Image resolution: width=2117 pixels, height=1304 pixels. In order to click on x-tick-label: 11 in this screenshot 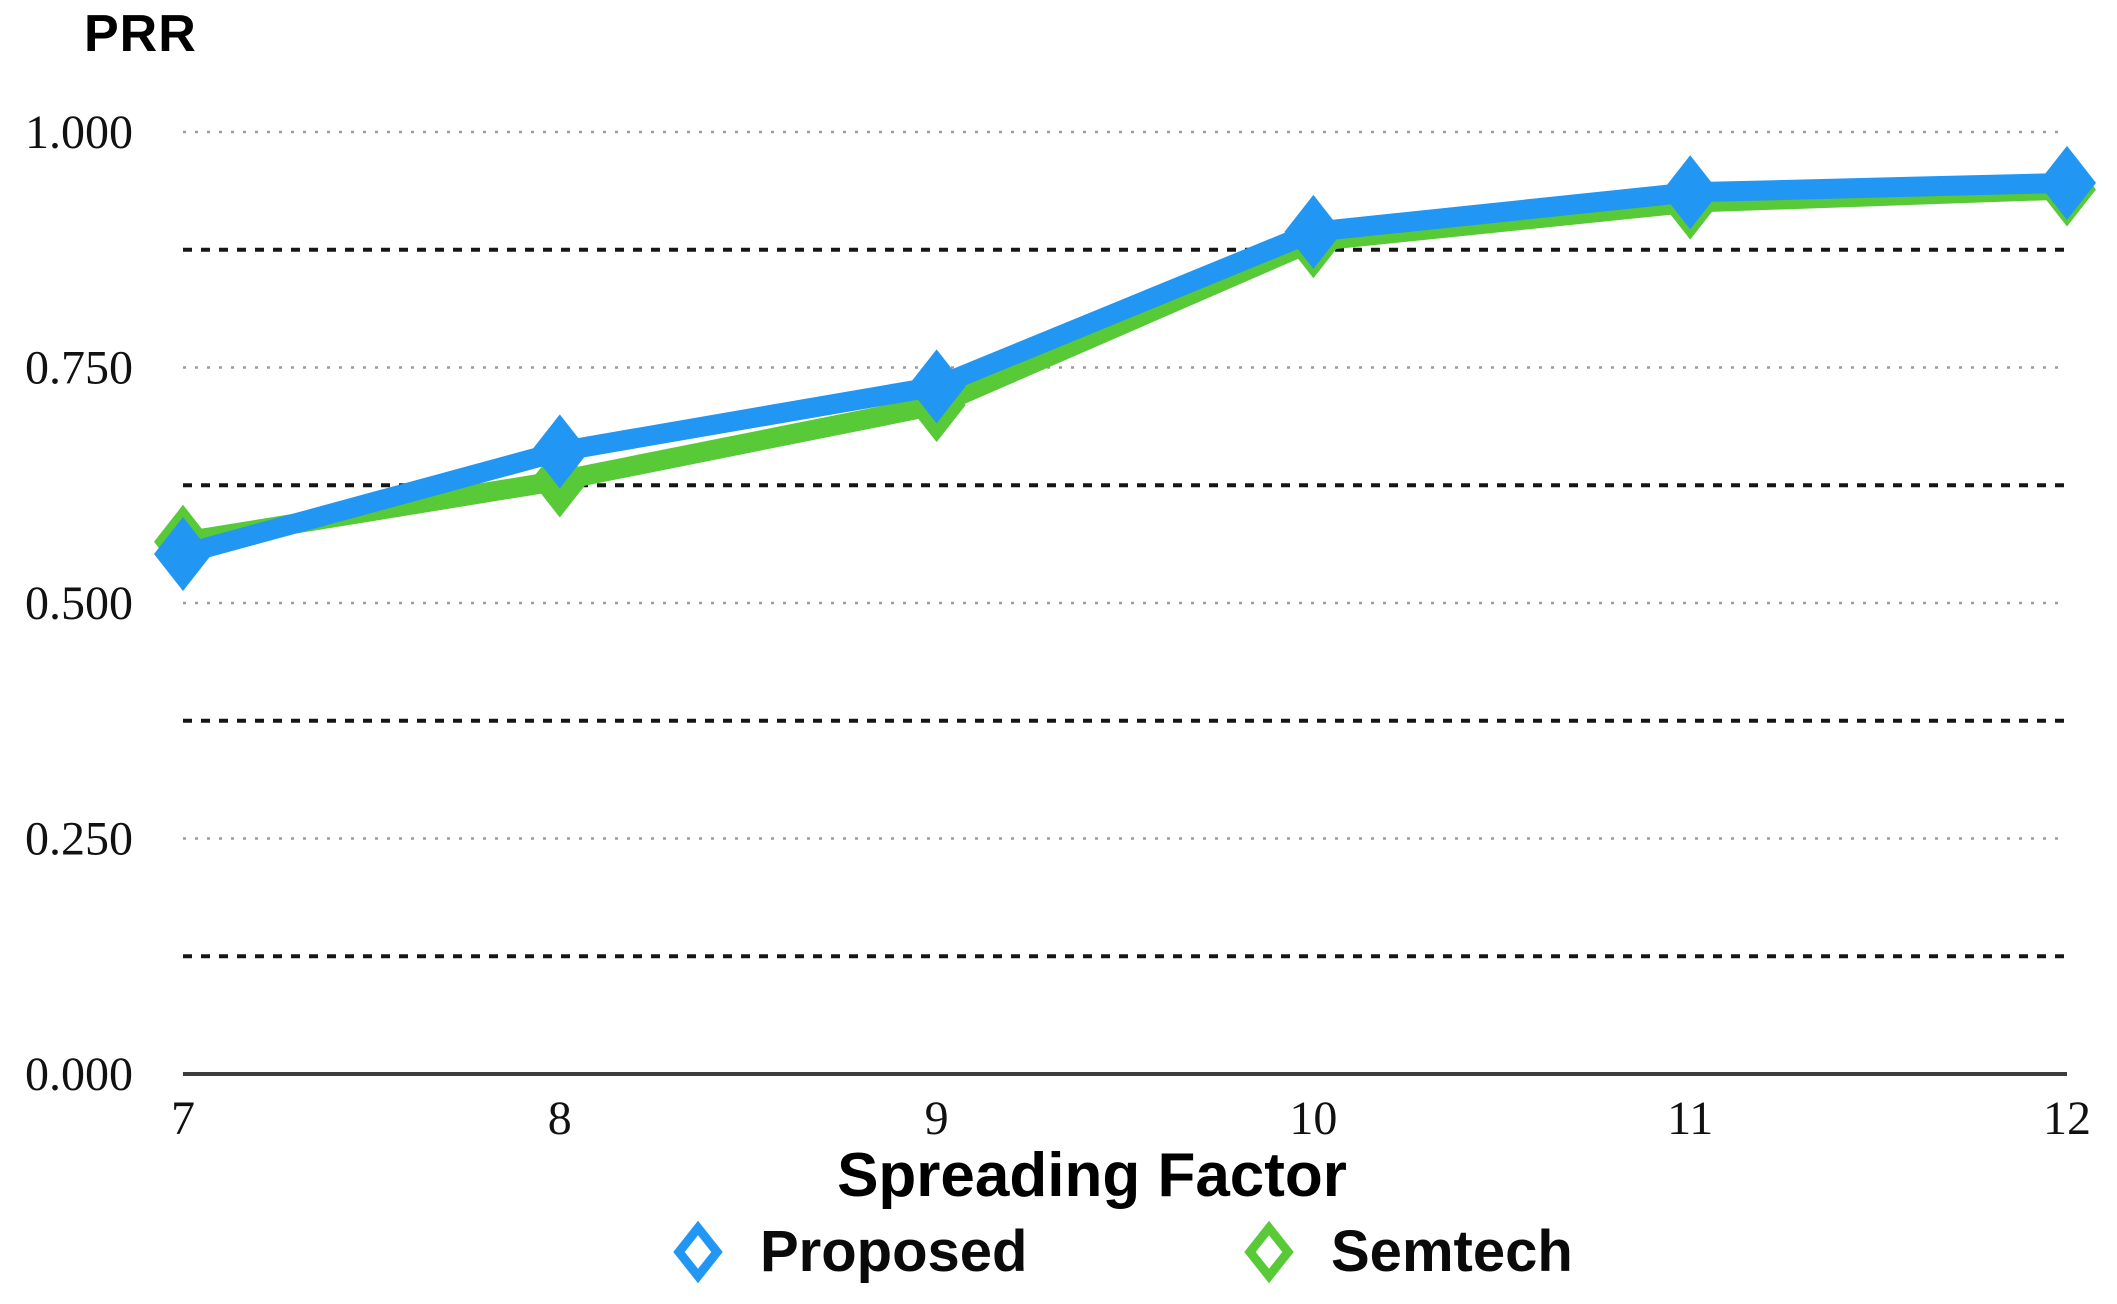, I will do `click(1690, 1118)`.